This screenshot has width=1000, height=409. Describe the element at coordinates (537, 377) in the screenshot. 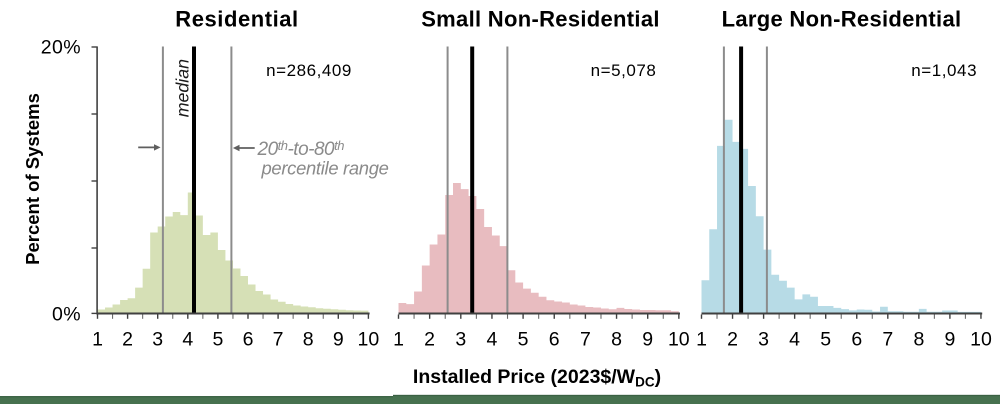

I see `svg-text: Installed Price (2023$/WDC)` at that location.